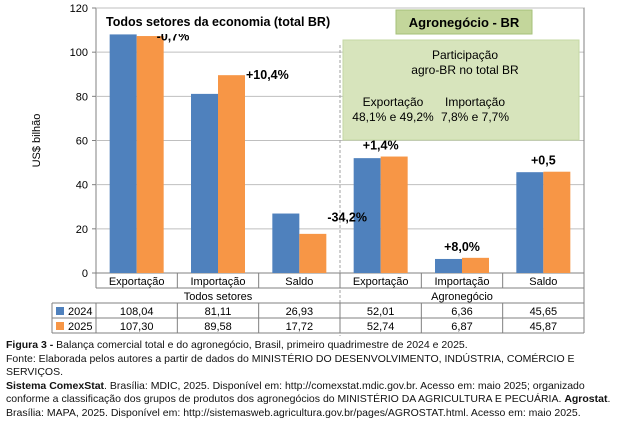 The width and height of the screenshot is (622, 423). I want to click on table-value-2025-4: 52,74, so click(381, 327).